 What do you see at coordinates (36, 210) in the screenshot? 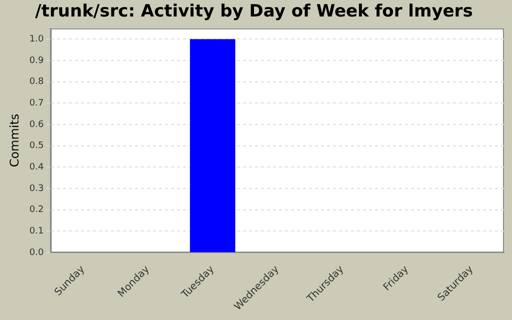
I see `y-tick-label: 0.2` at bounding box center [36, 210].